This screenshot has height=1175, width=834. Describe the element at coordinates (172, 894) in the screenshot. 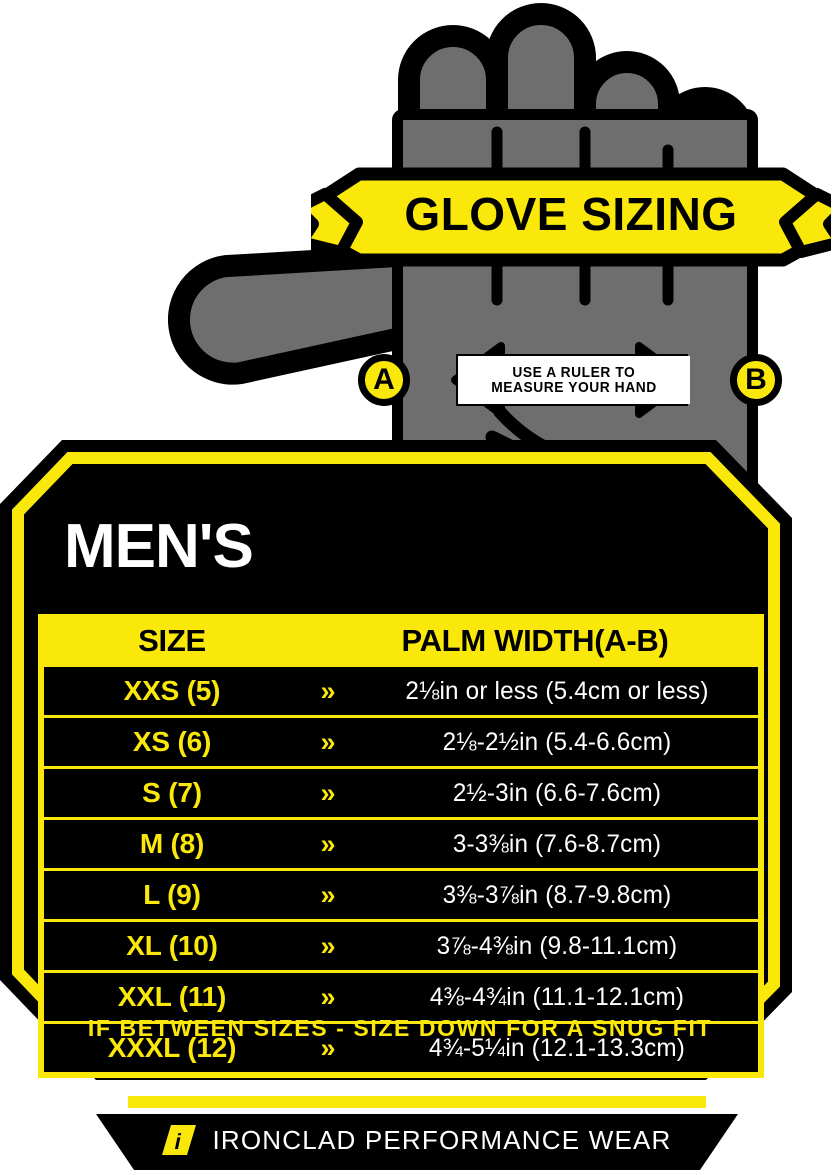

I see `size-label: L (9)` at that location.